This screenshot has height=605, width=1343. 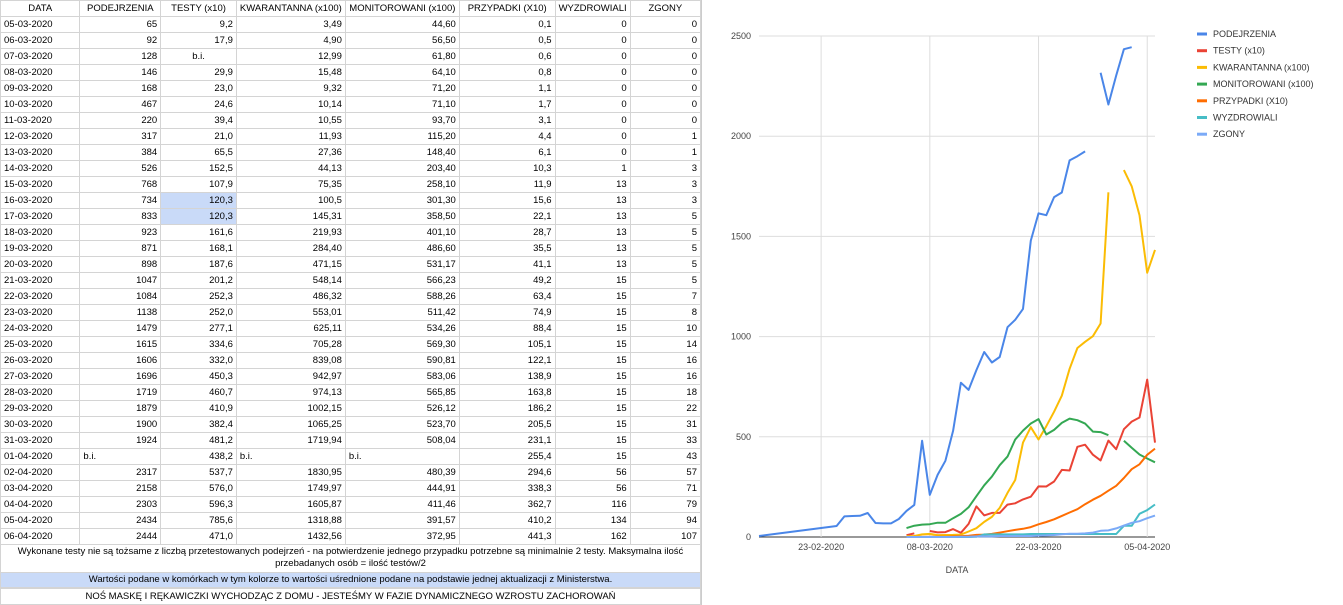 I want to click on table-cell: 277,1, so click(x=198, y=328).